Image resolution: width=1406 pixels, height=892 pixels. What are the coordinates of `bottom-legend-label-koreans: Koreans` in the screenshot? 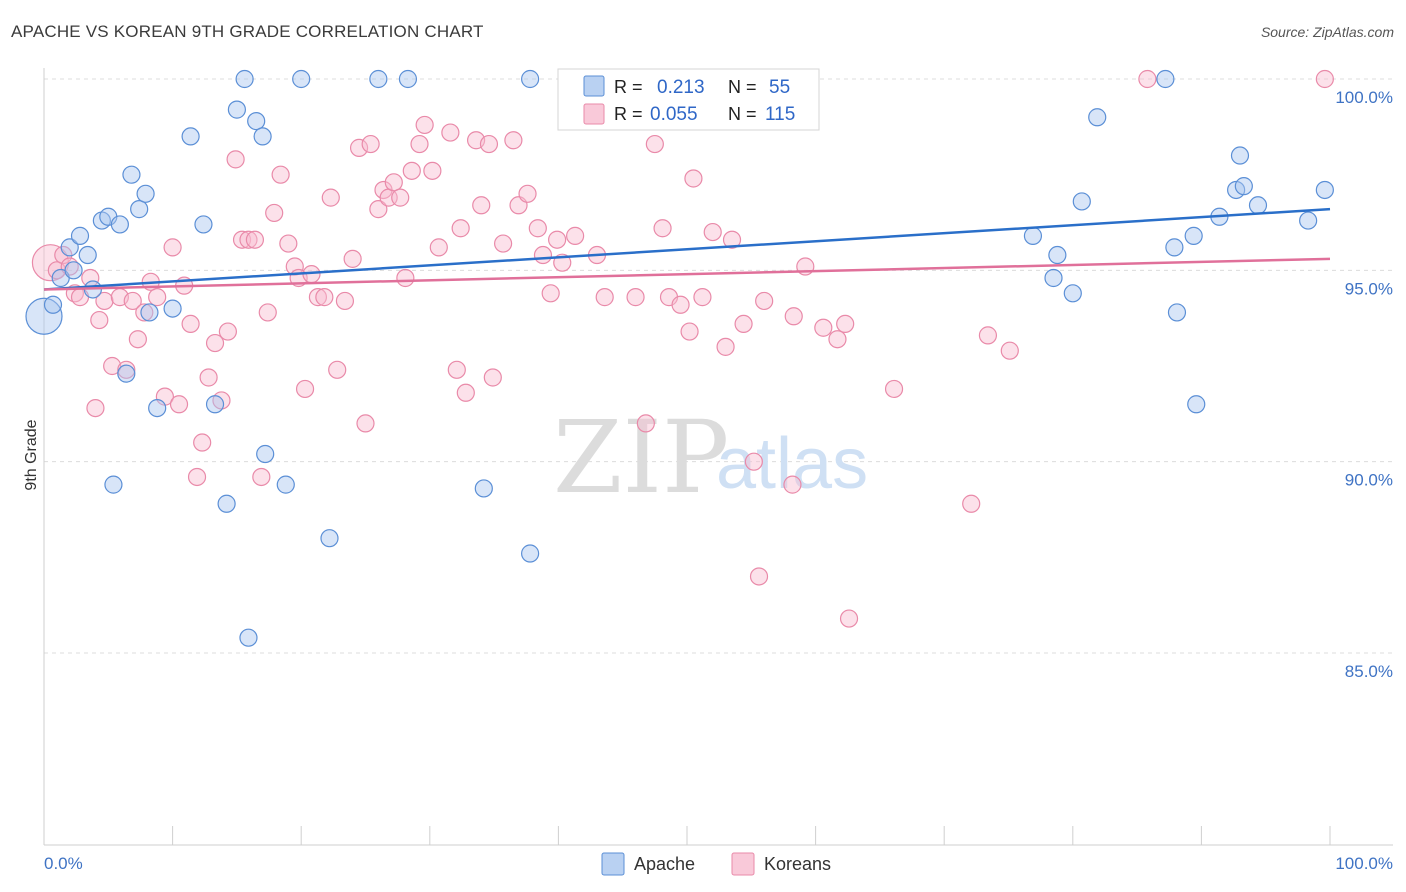 It's located at (797, 864).